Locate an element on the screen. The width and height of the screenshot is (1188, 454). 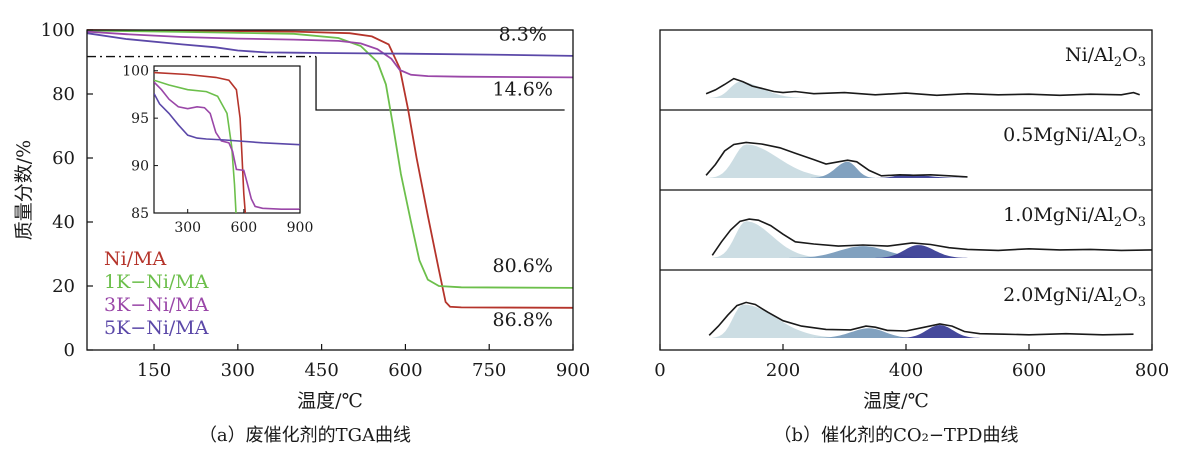
tpd-sample-label-0: Ni/Al2O3 is located at coordinates (1105, 57).